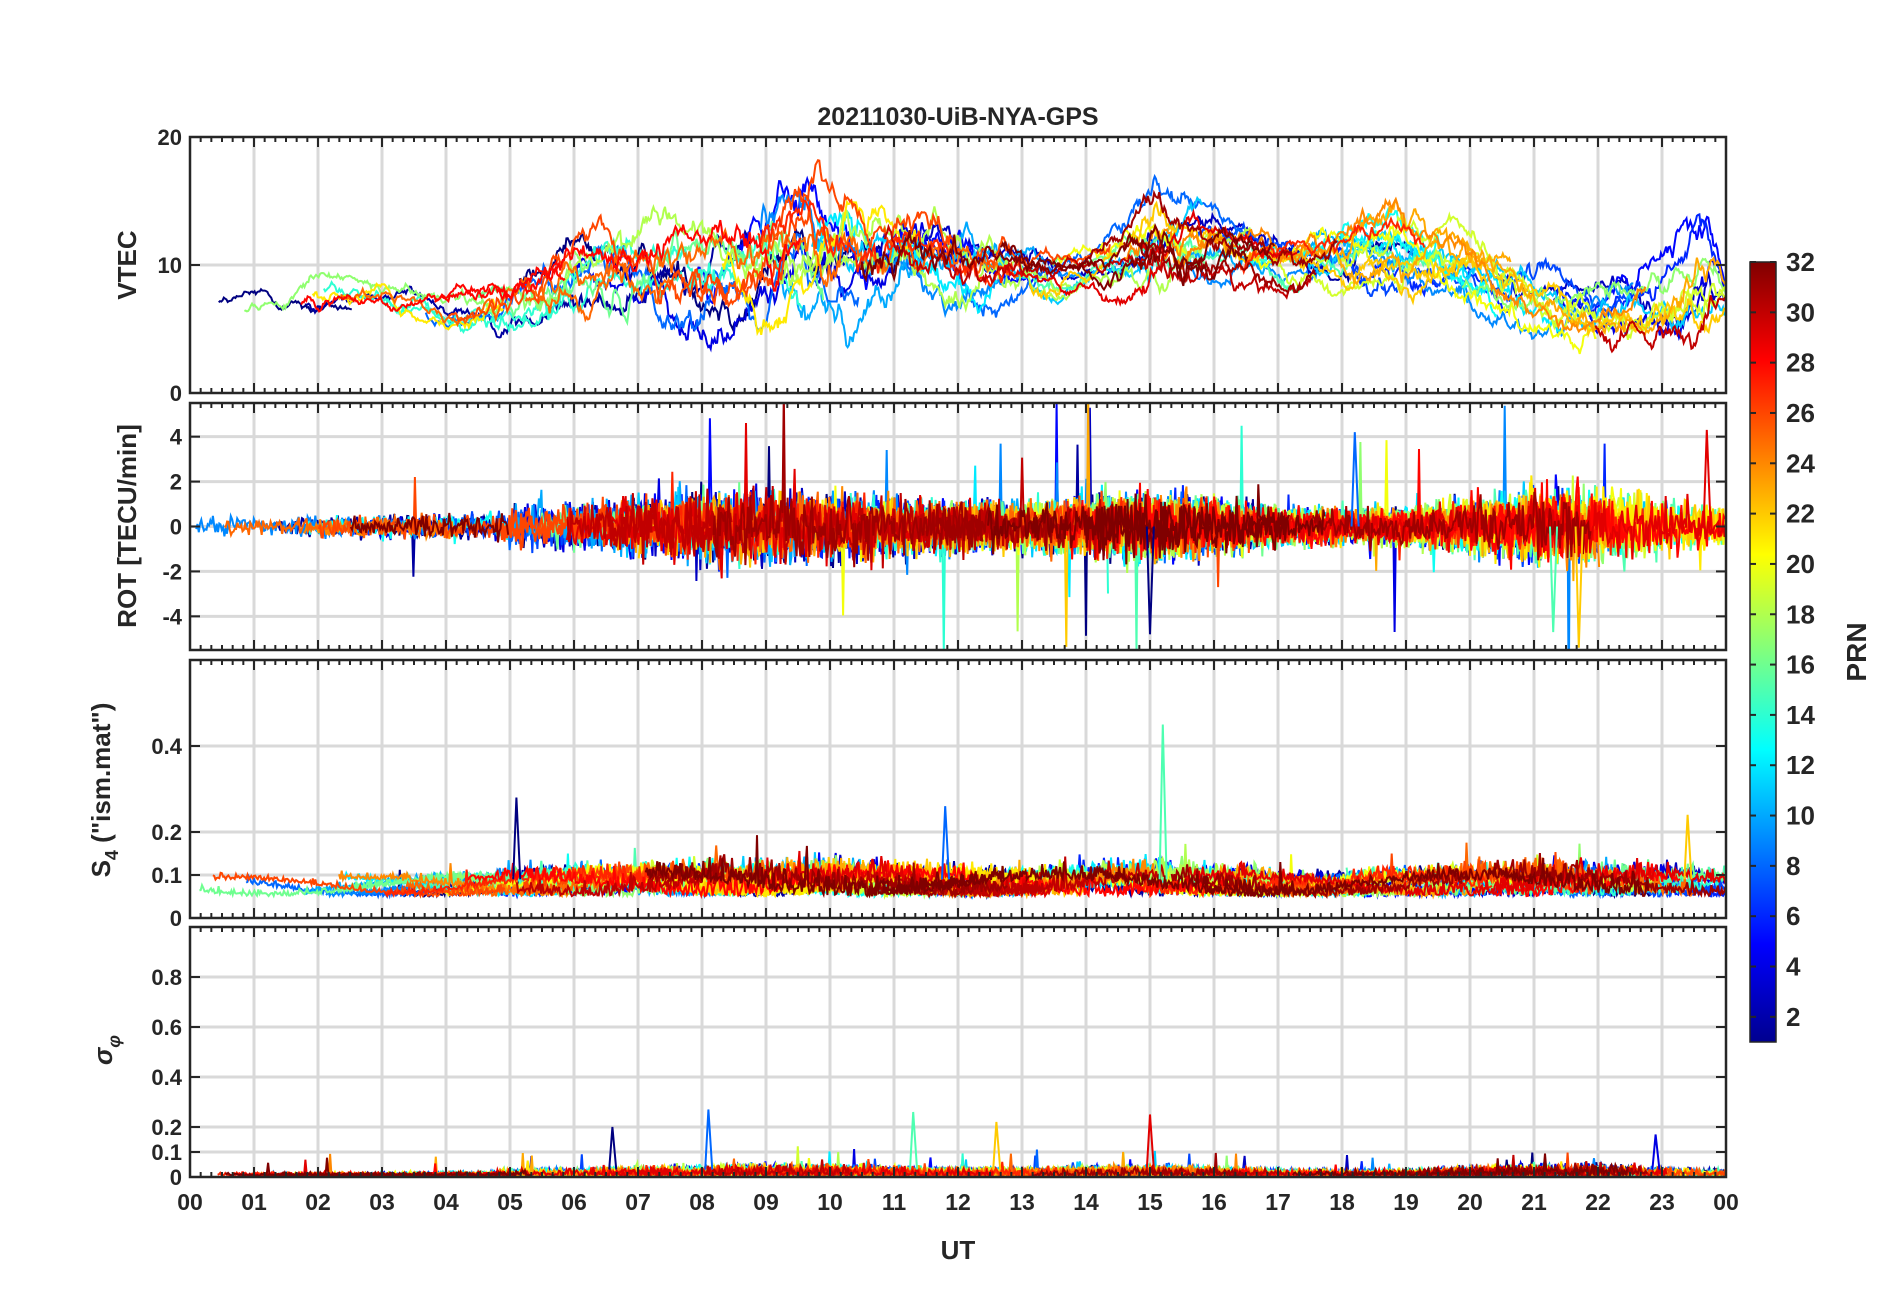  What do you see at coordinates (894, 1202) in the screenshot?
I see `x-tick-label: 11` at bounding box center [894, 1202].